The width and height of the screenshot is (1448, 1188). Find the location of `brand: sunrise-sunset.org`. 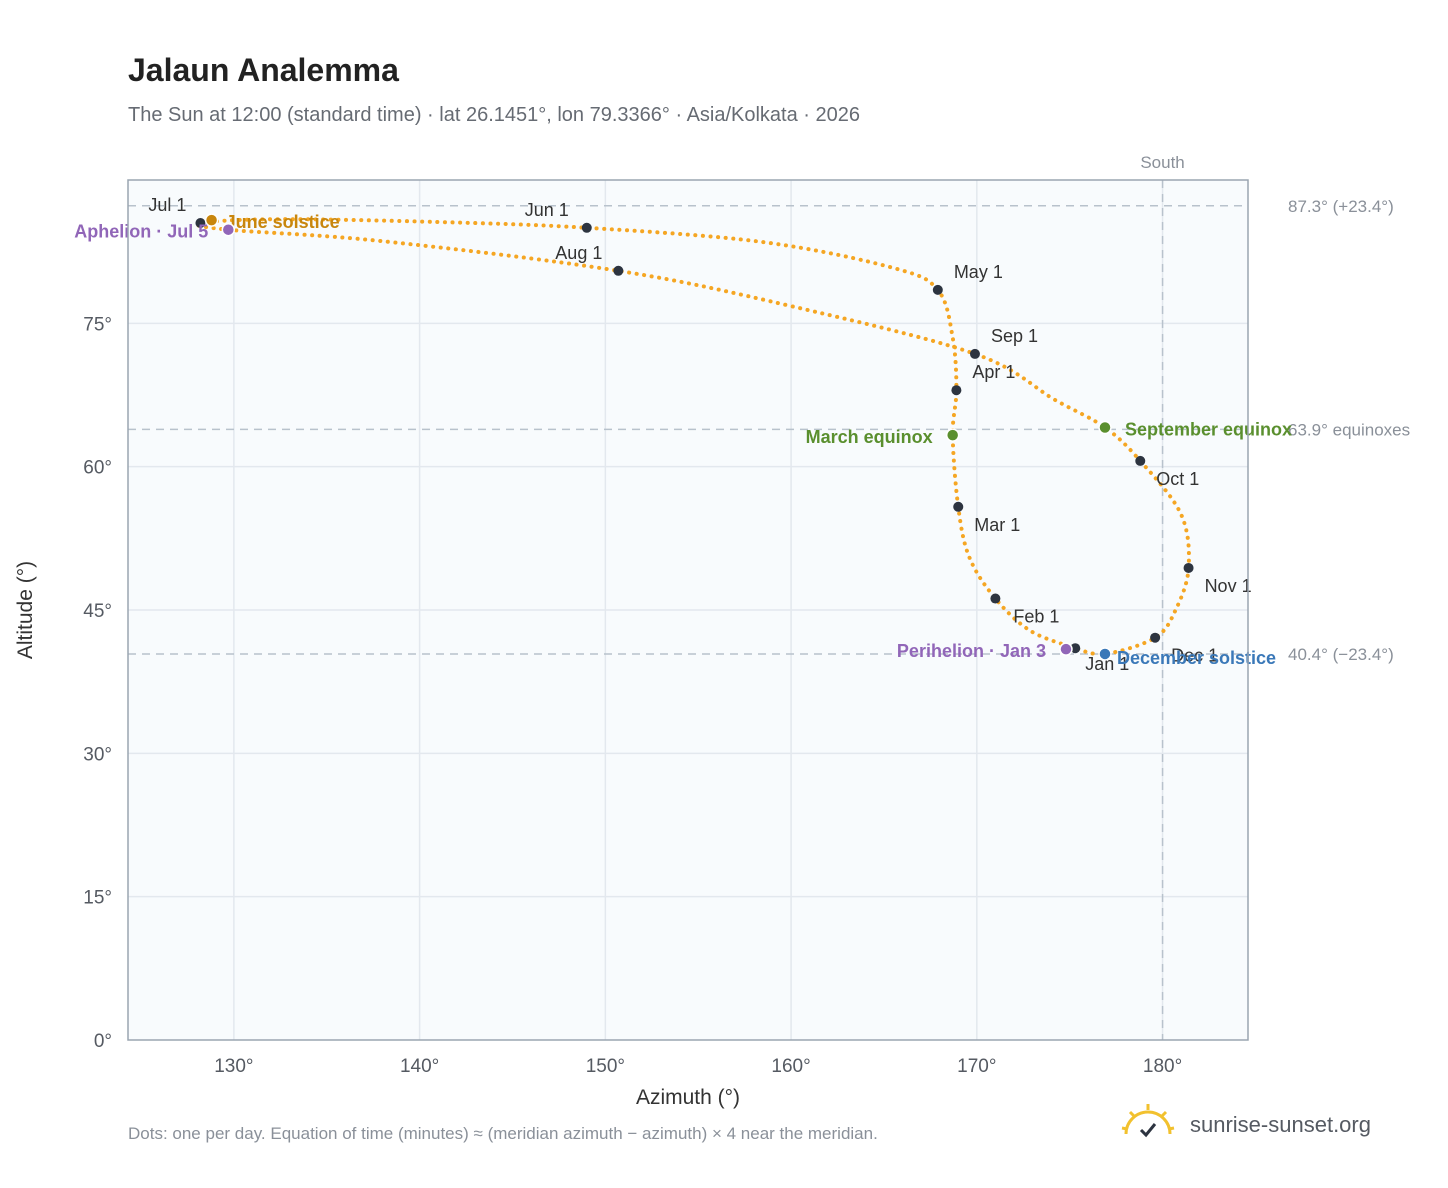

brand: sunrise-sunset.org is located at coordinates (1260, 1125).